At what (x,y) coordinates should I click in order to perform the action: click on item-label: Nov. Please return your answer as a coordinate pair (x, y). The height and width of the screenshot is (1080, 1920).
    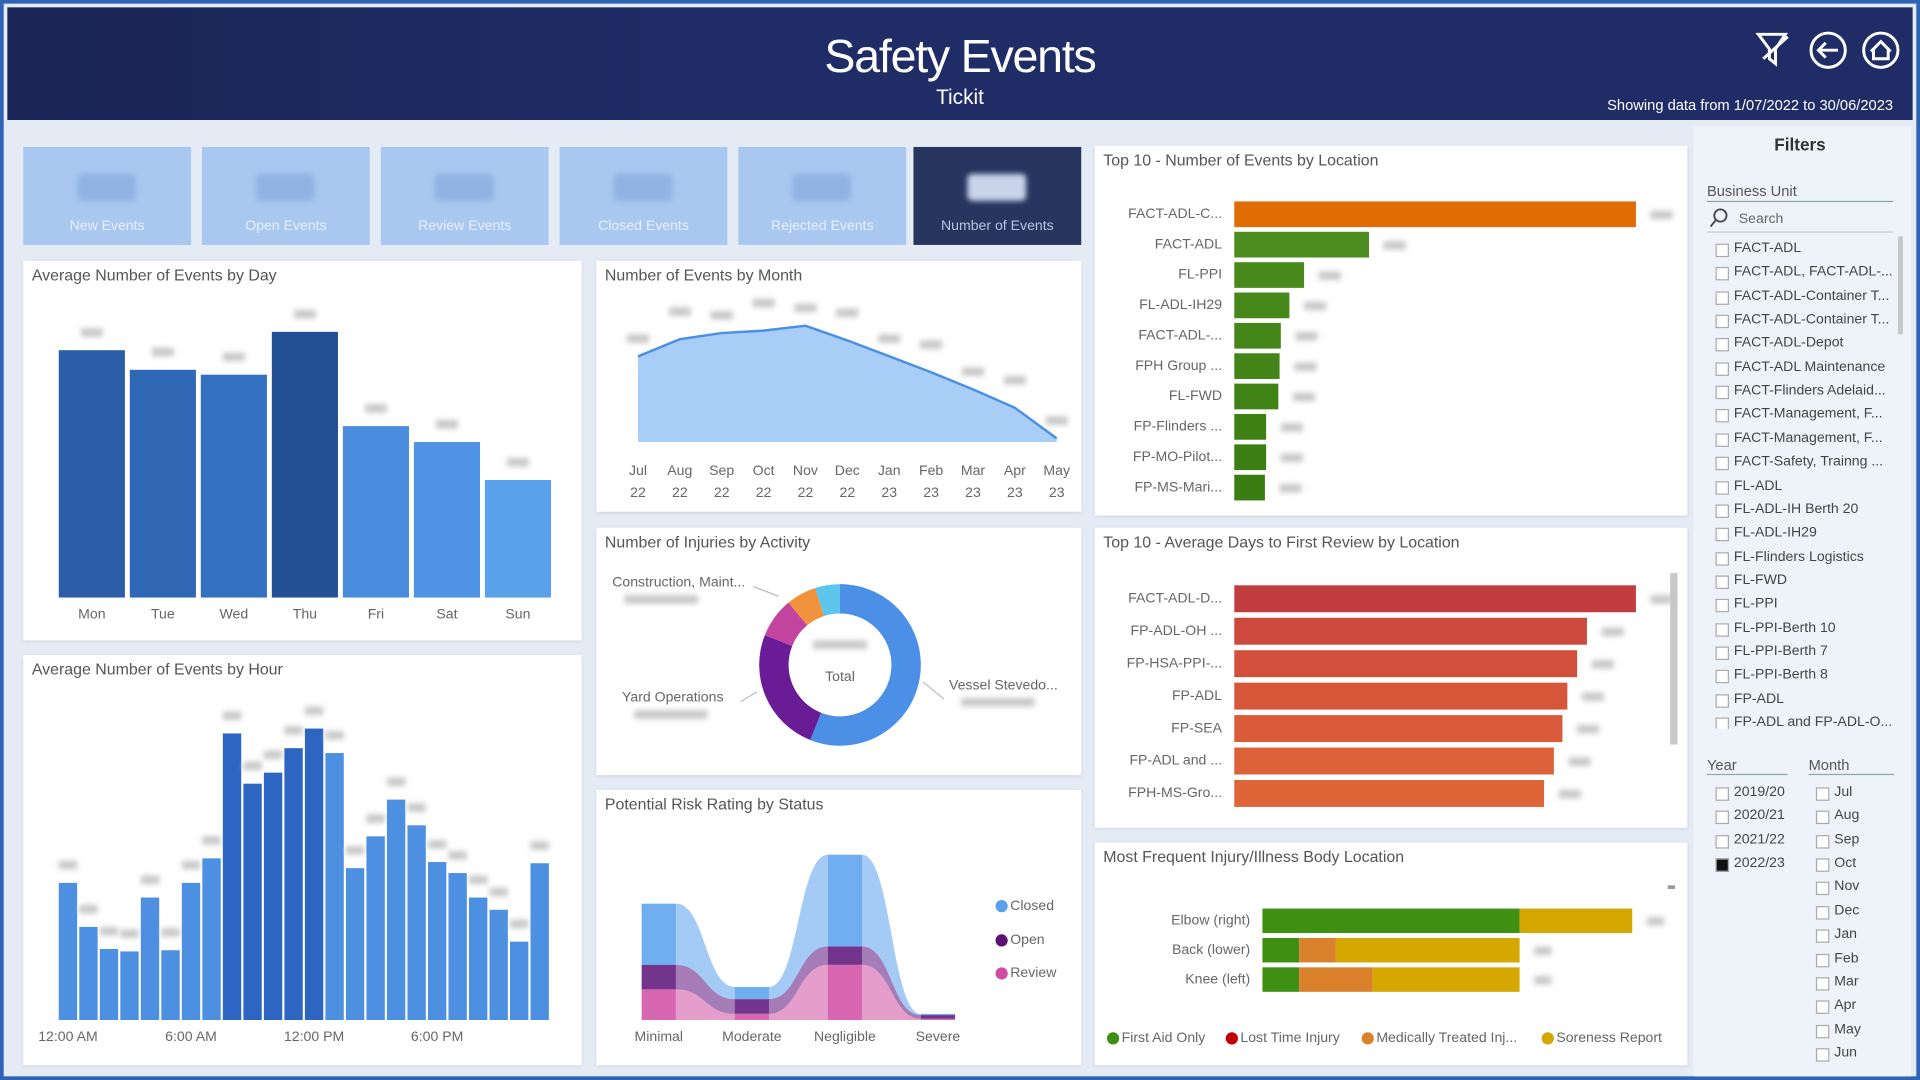
    Looking at the image, I should click on (1847, 887).